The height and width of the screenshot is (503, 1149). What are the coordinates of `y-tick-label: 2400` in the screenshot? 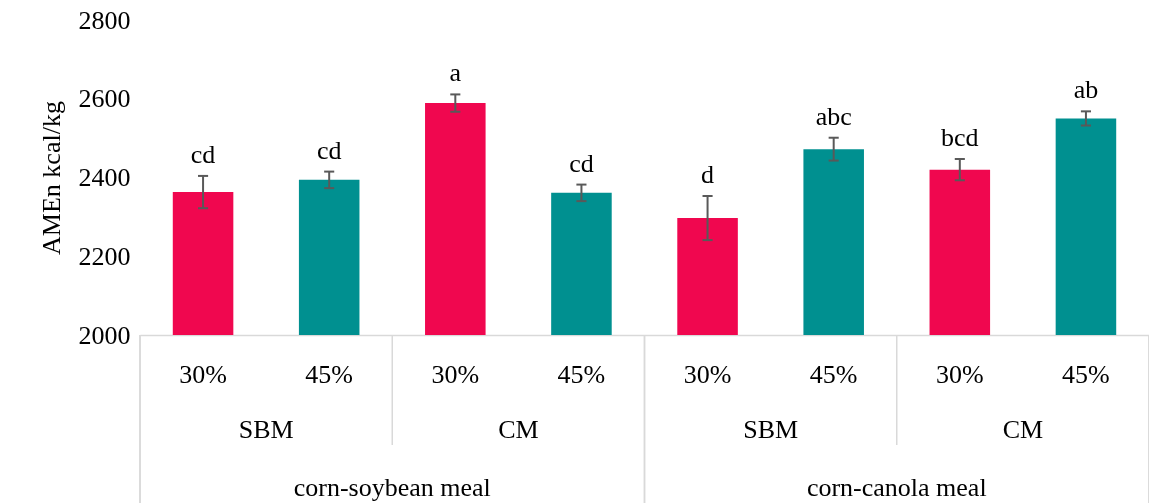 It's located at (104, 177).